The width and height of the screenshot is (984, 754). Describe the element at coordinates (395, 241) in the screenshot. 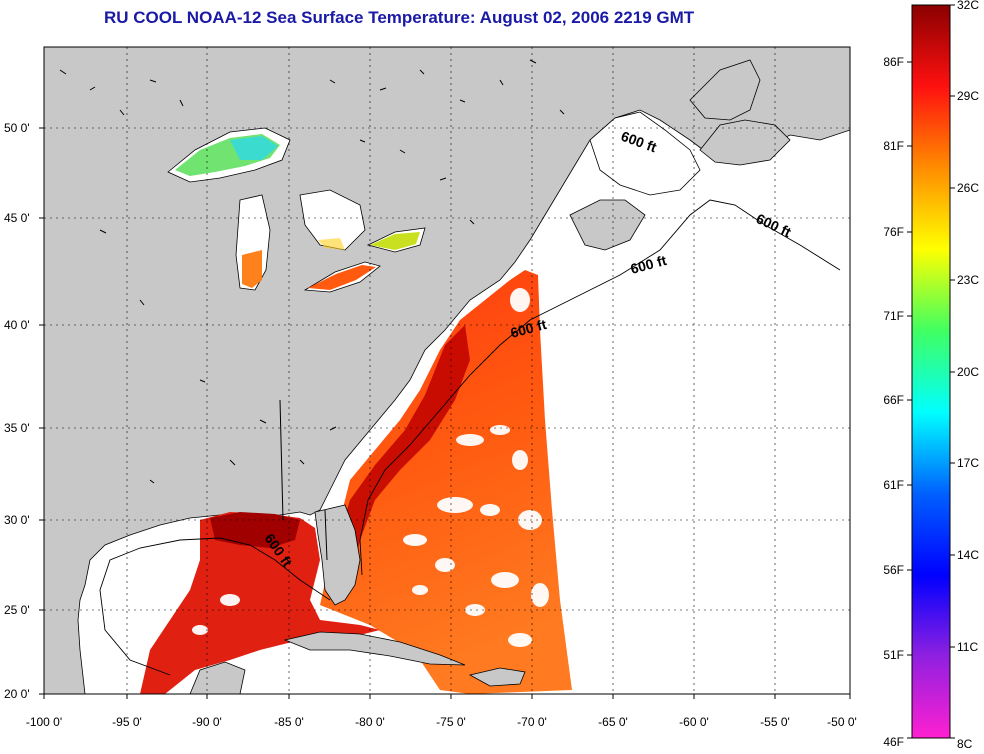

I see `sst-lake-ontario` at that location.